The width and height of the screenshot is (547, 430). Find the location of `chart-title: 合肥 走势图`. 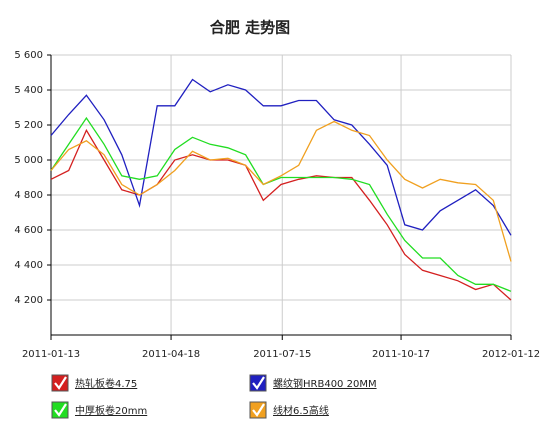

chart-title: 合肥 走势图 is located at coordinates (249, 28).